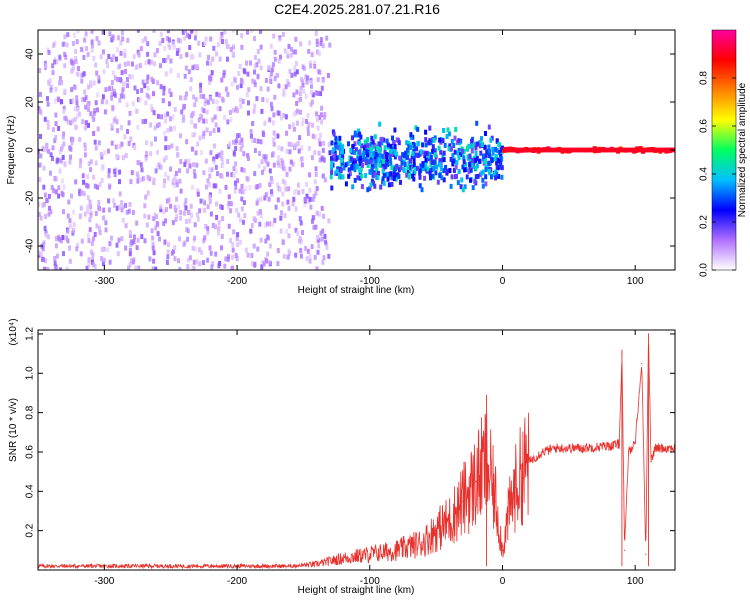 This screenshot has width=750, height=600. I want to click on heatmap-y-tick-label: 40, so click(30, 54).